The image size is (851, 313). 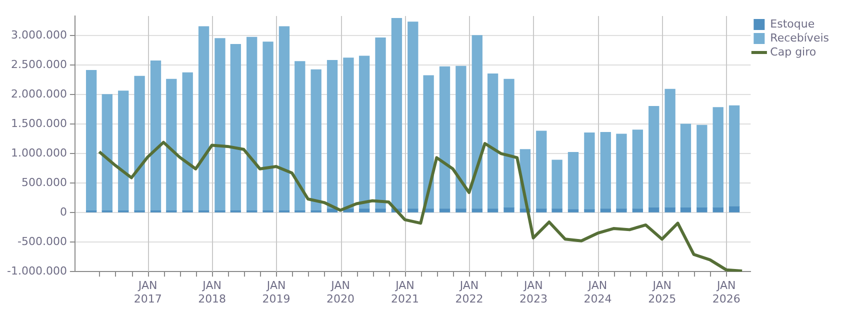 I want to click on x-tick-label: JAN 2025, so click(x=662, y=292).